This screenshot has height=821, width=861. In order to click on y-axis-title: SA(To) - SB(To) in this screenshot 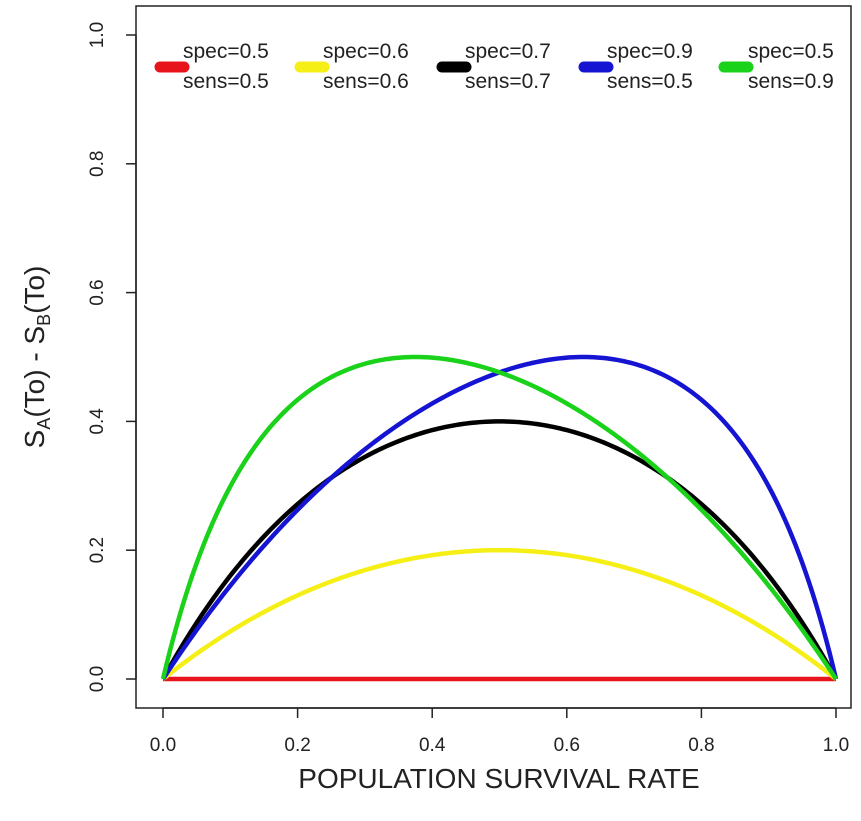, I will do `click(36, 357)`.